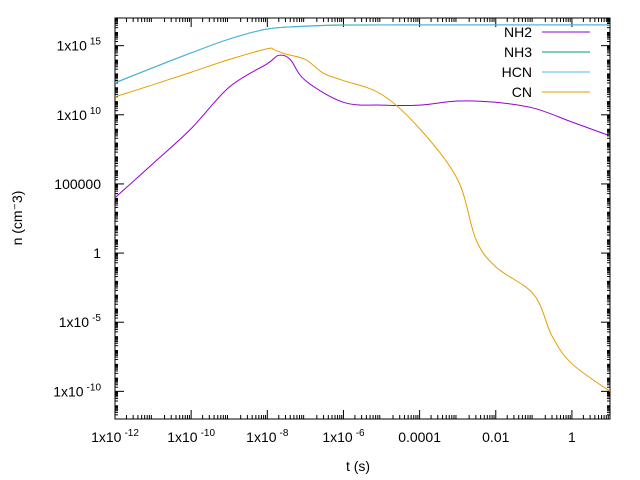  What do you see at coordinates (115, 436) in the screenshot?
I see `x-tick-label: 1x10 -12` at bounding box center [115, 436].